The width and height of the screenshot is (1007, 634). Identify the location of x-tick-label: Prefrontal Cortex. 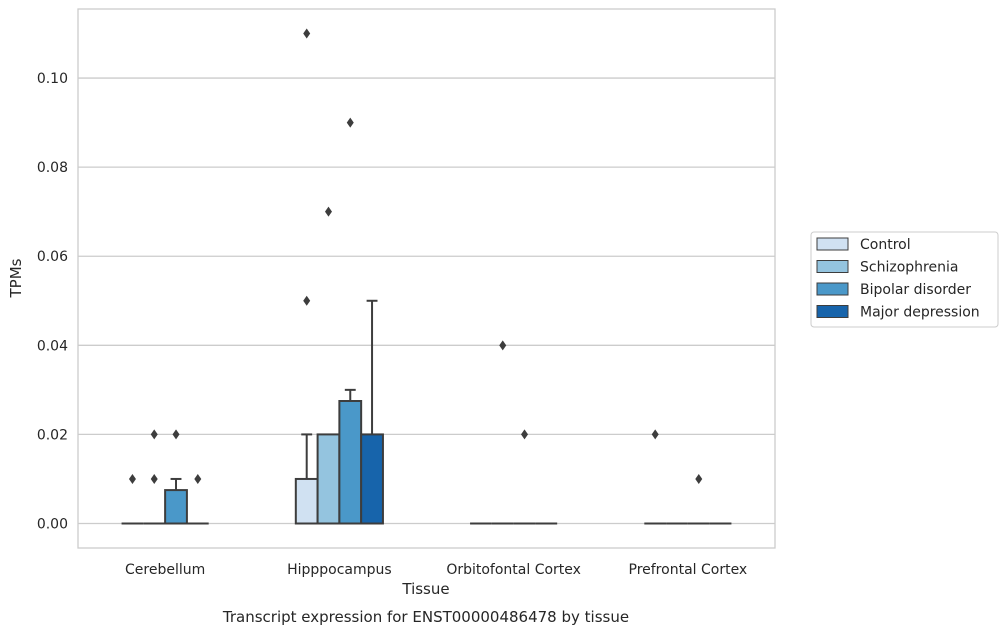
(688, 570).